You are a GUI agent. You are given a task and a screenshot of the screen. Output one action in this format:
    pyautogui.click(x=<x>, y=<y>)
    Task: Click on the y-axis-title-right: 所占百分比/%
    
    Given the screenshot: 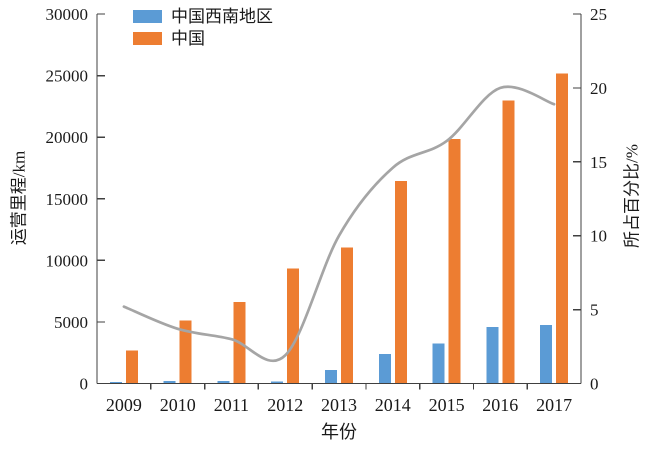 What is the action you would take?
    pyautogui.click(x=632, y=196)
    